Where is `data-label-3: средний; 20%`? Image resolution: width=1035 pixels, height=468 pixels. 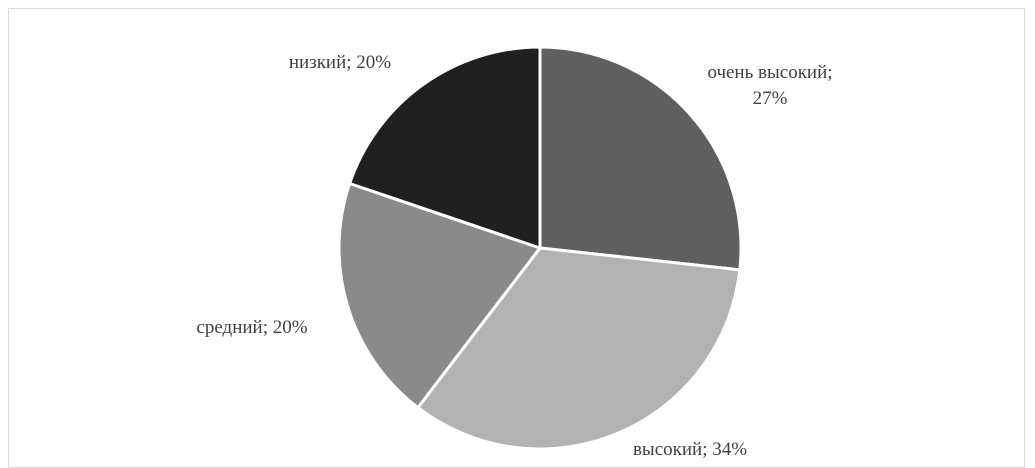
data-label-3: средний; 20% is located at coordinates (251, 327).